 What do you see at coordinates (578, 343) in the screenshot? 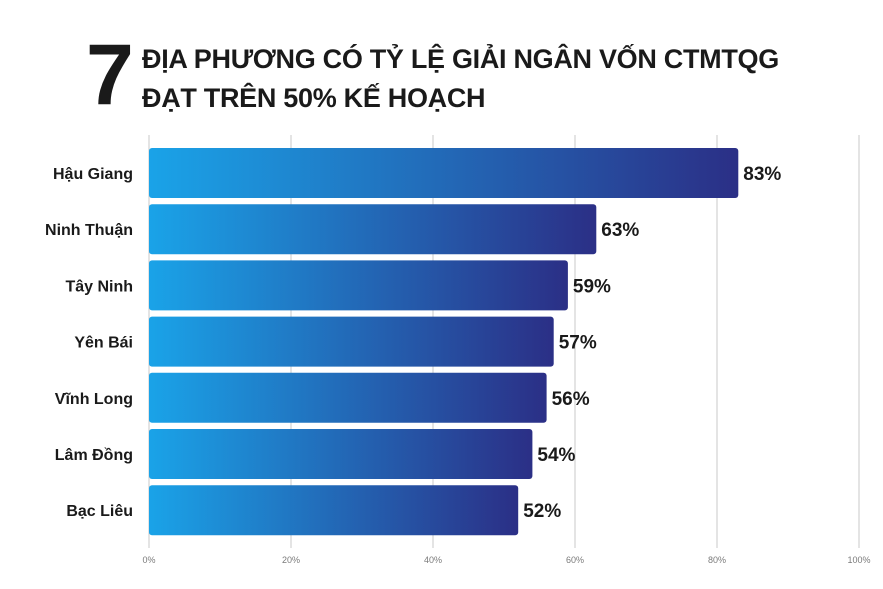
I see `value-label: 57%` at bounding box center [578, 343].